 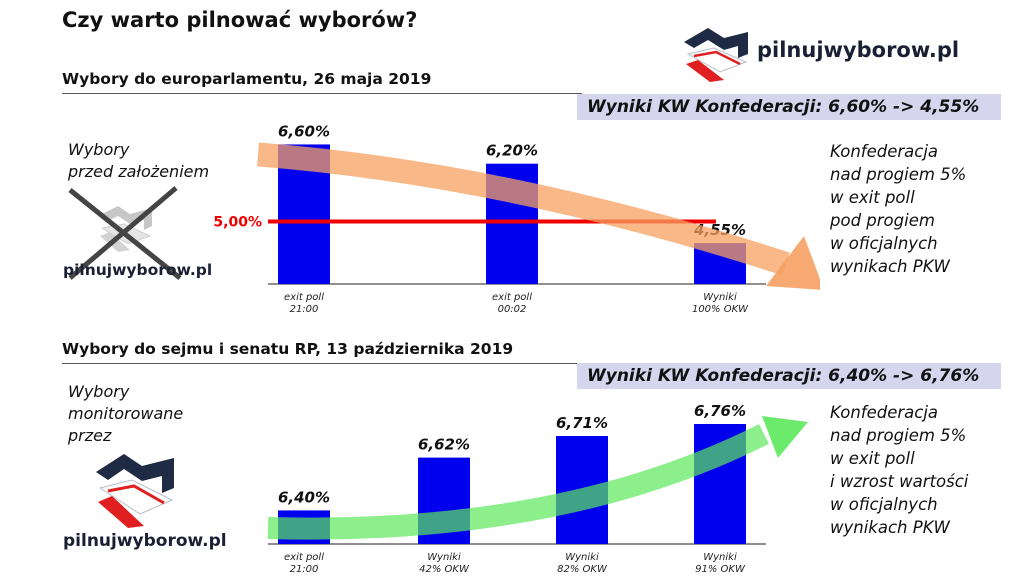 What do you see at coordinates (139, 171) in the screenshot?
I see `left-note-line: przed założeniem` at bounding box center [139, 171].